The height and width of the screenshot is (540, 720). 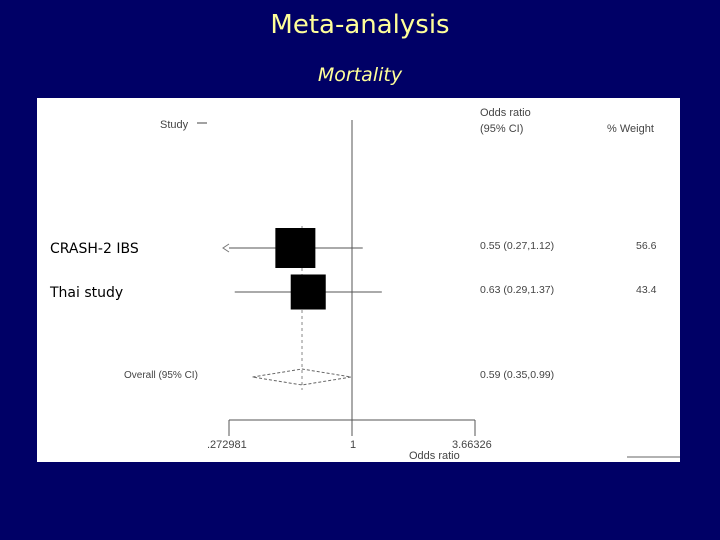 I want to click on study-row-label: CRASH-2 IBS, so click(x=94, y=249).